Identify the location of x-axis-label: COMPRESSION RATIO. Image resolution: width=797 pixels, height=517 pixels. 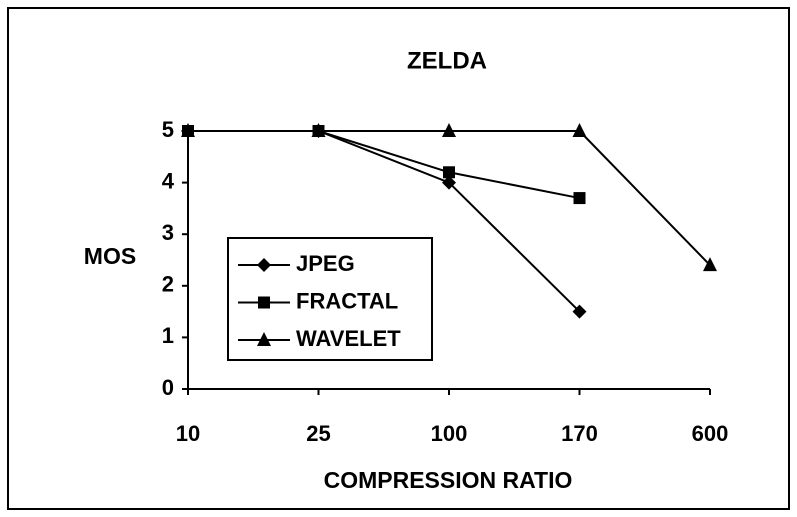
(448, 480).